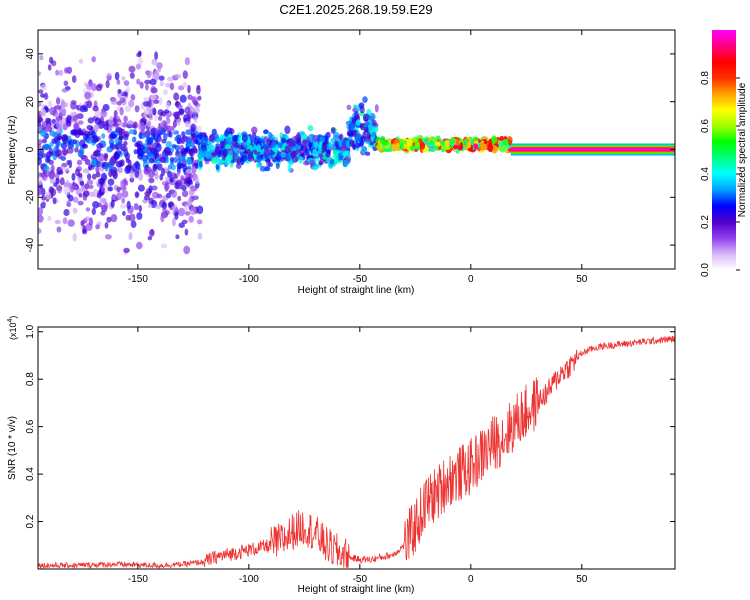 The width and height of the screenshot is (750, 600). I want to click on spectrogram-x-label: Height of straight line (km), so click(356, 290).